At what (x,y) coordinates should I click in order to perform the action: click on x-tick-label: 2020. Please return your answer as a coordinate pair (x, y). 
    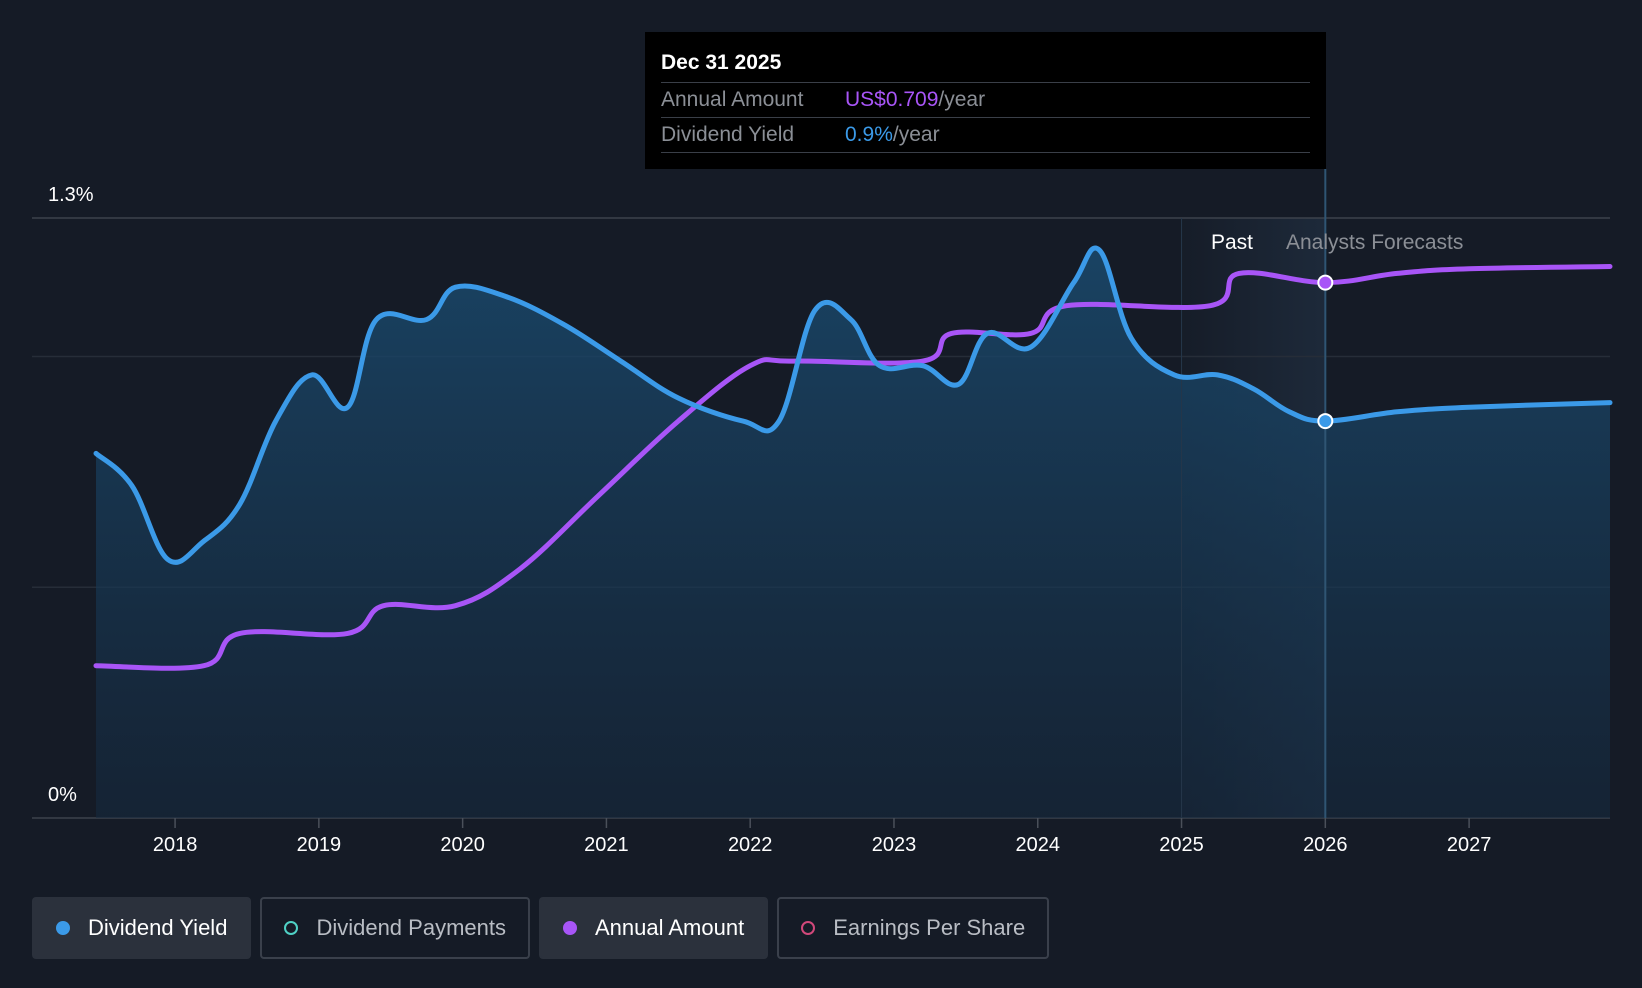
    Looking at the image, I should click on (462, 845).